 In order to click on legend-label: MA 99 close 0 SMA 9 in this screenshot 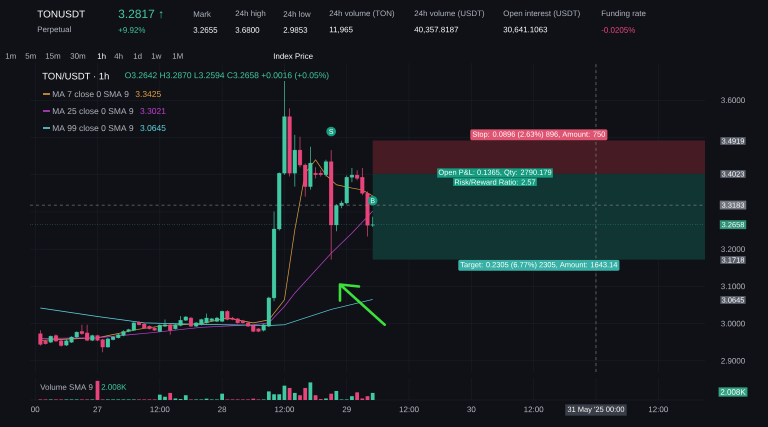, I will do `click(93, 128)`.